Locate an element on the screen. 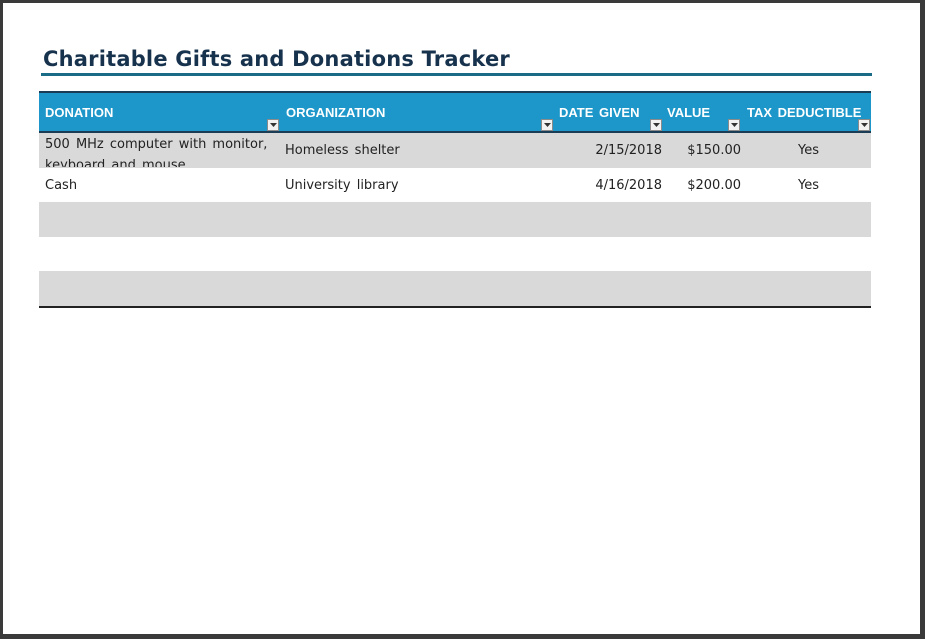 The height and width of the screenshot is (639, 925). filter-dropdown-date-given is located at coordinates (656, 125).